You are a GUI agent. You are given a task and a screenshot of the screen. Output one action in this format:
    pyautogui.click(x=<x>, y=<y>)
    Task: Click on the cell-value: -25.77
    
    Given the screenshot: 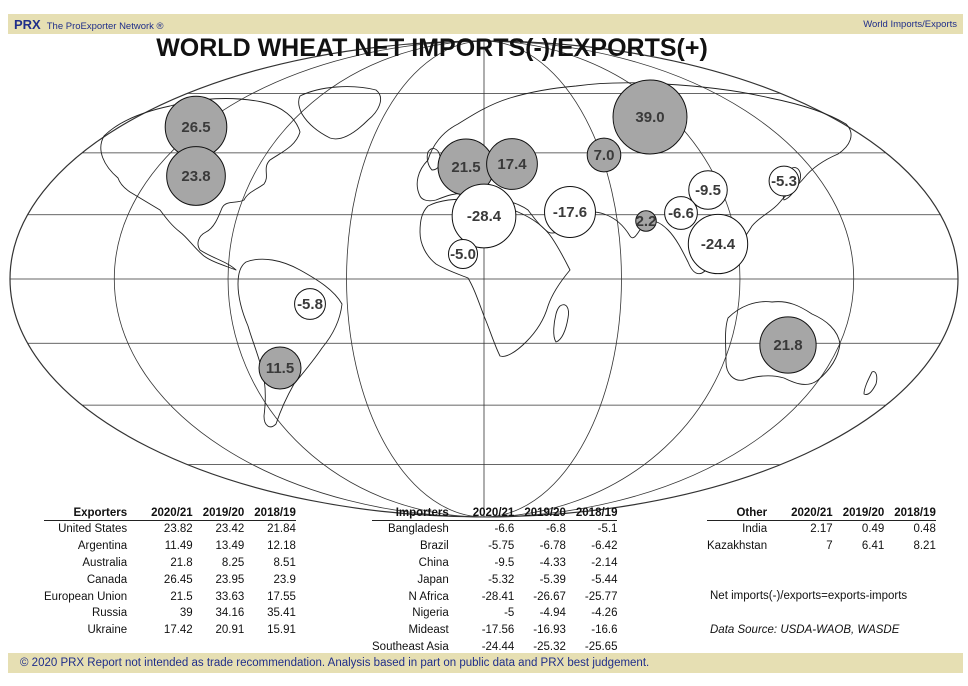 What is the action you would take?
    pyautogui.click(x=601, y=596)
    